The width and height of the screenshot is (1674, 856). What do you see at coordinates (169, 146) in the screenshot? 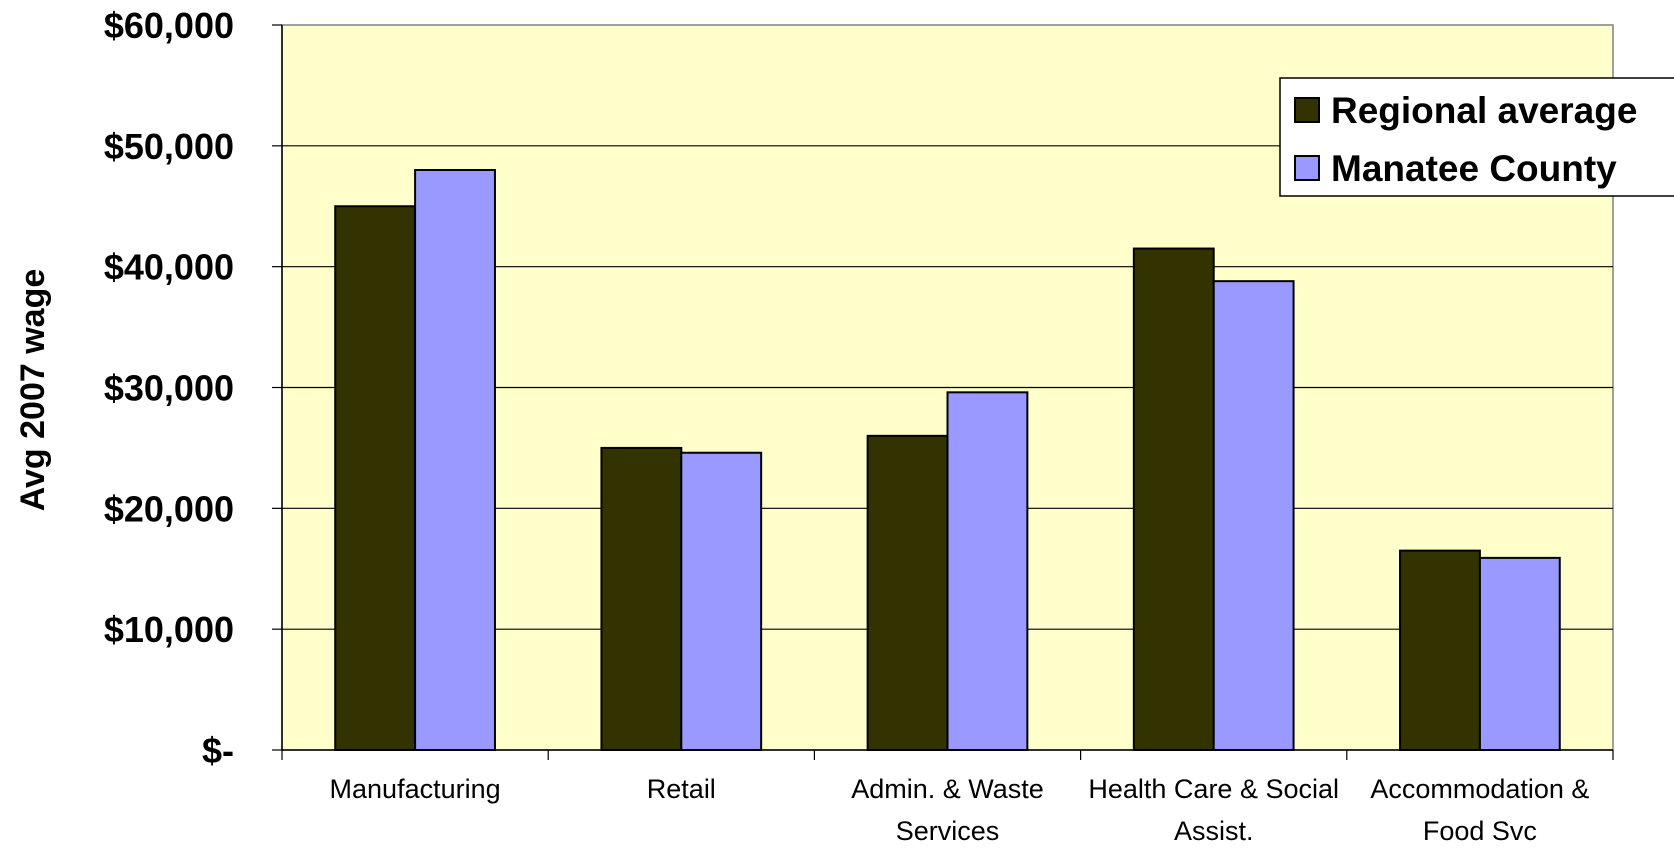
I see `y-tick-label: $50,000` at bounding box center [169, 146].